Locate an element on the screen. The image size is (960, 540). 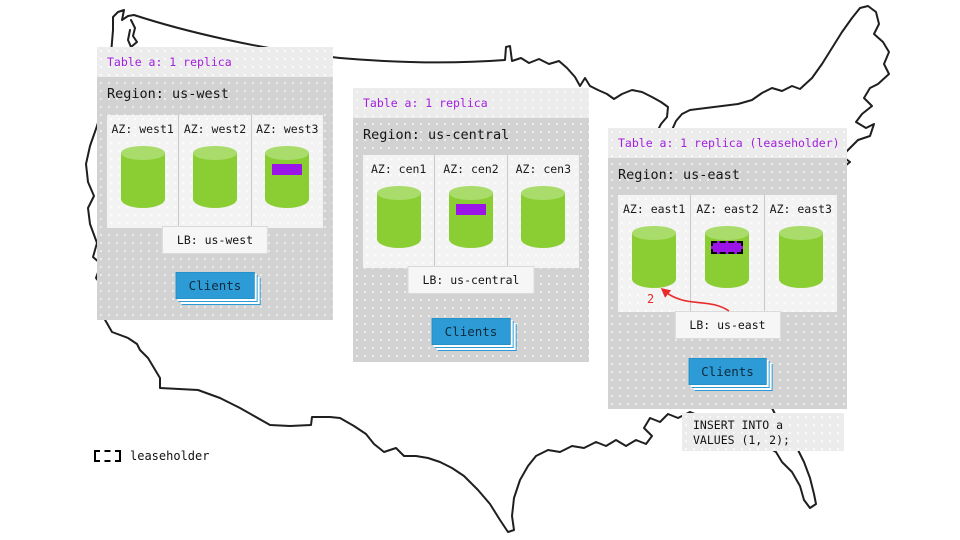
sql-line-1: INSERT INTO a is located at coordinates (738, 425).